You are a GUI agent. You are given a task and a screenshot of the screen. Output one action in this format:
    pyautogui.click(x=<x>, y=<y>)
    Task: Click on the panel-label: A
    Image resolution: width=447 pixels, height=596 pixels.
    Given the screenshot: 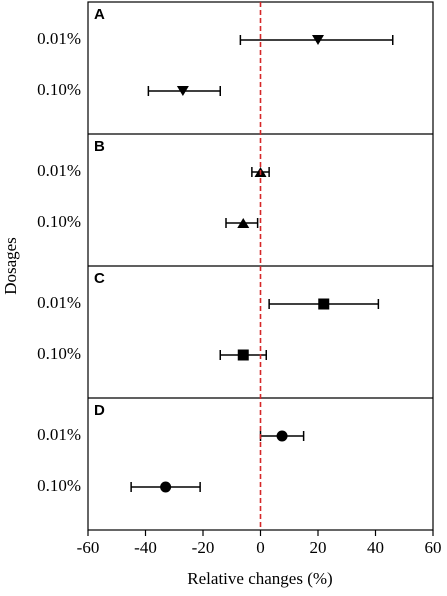 What is the action you would take?
    pyautogui.click(x=99, y=14)
    